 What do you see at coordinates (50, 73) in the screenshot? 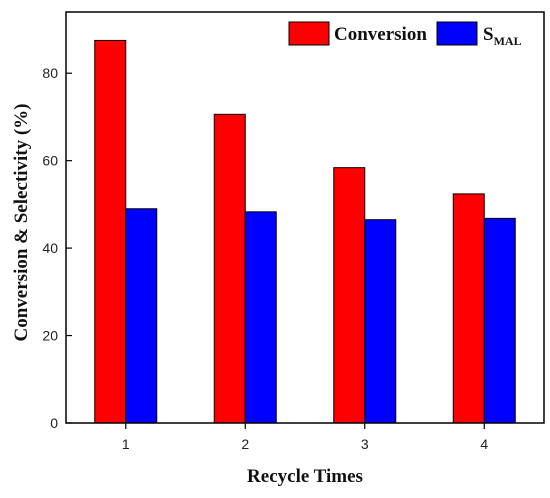
I see `y-tick-label-80: 80` at bounding box center [50, 73].